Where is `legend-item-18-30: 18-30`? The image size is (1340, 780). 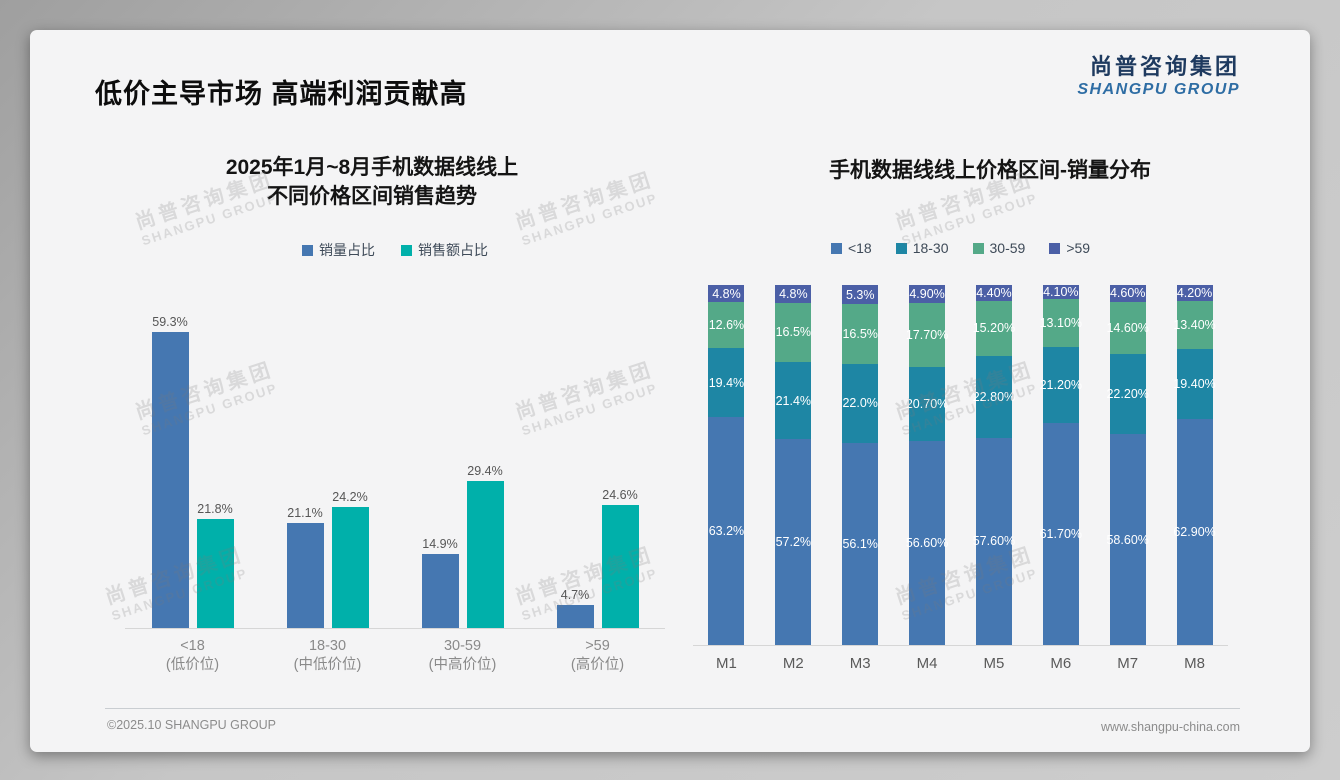
legend-item-18-30: 18-30 is located at coordinates (922, 248).